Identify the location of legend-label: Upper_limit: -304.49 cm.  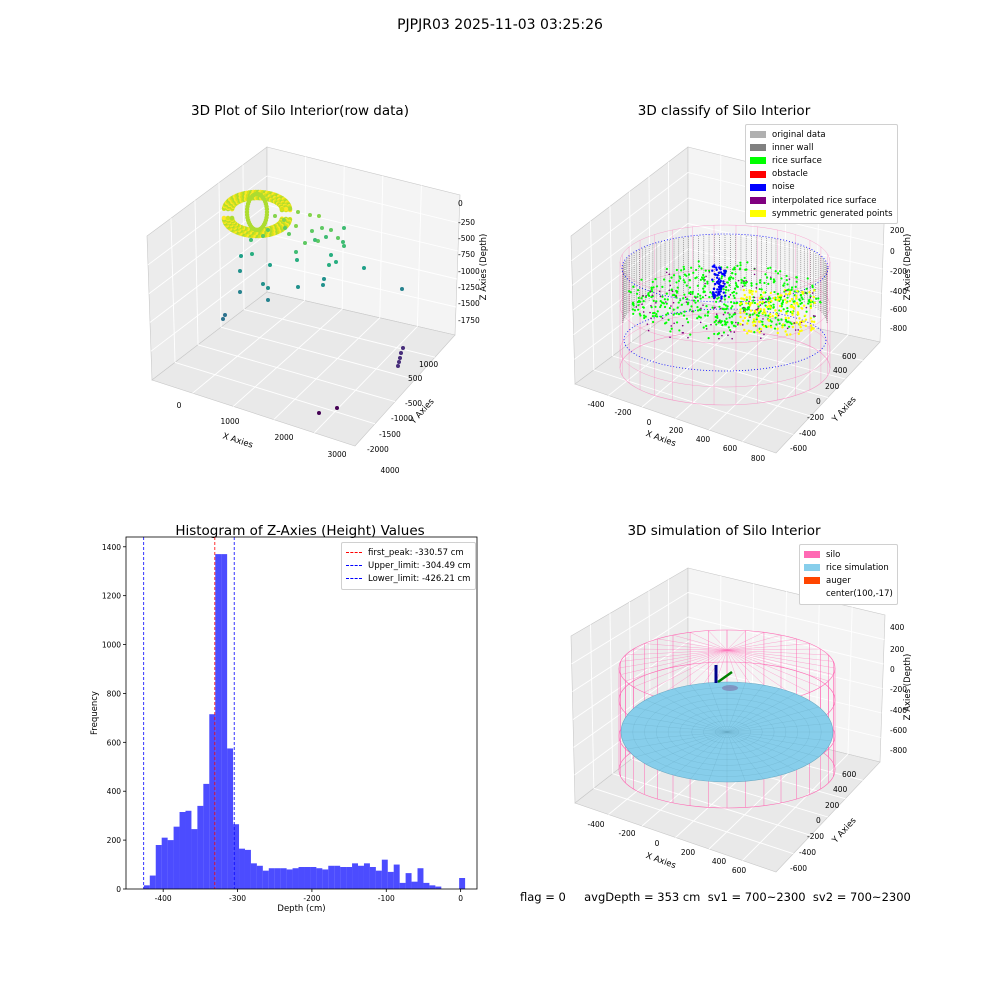
(419, 565).